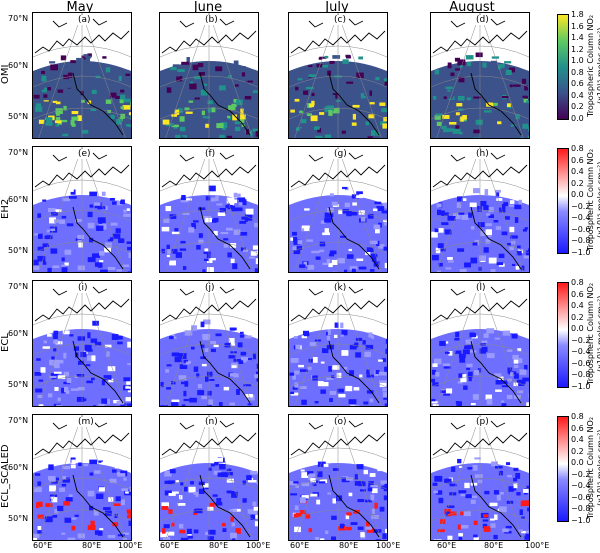 The height and width of the screenshot is (553, 600). Describe the element at coordinates (300, 545) in the screenshot. I see `lon-label-60e: 60°E` at that location.